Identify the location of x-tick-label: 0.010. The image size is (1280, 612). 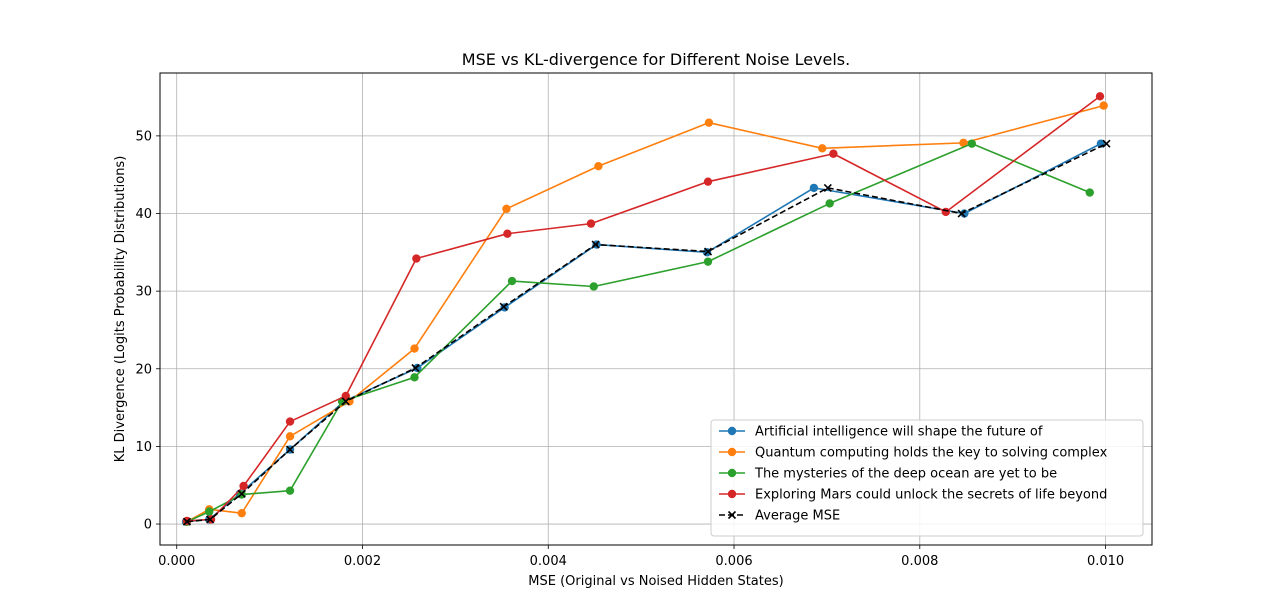
(1105, 561).